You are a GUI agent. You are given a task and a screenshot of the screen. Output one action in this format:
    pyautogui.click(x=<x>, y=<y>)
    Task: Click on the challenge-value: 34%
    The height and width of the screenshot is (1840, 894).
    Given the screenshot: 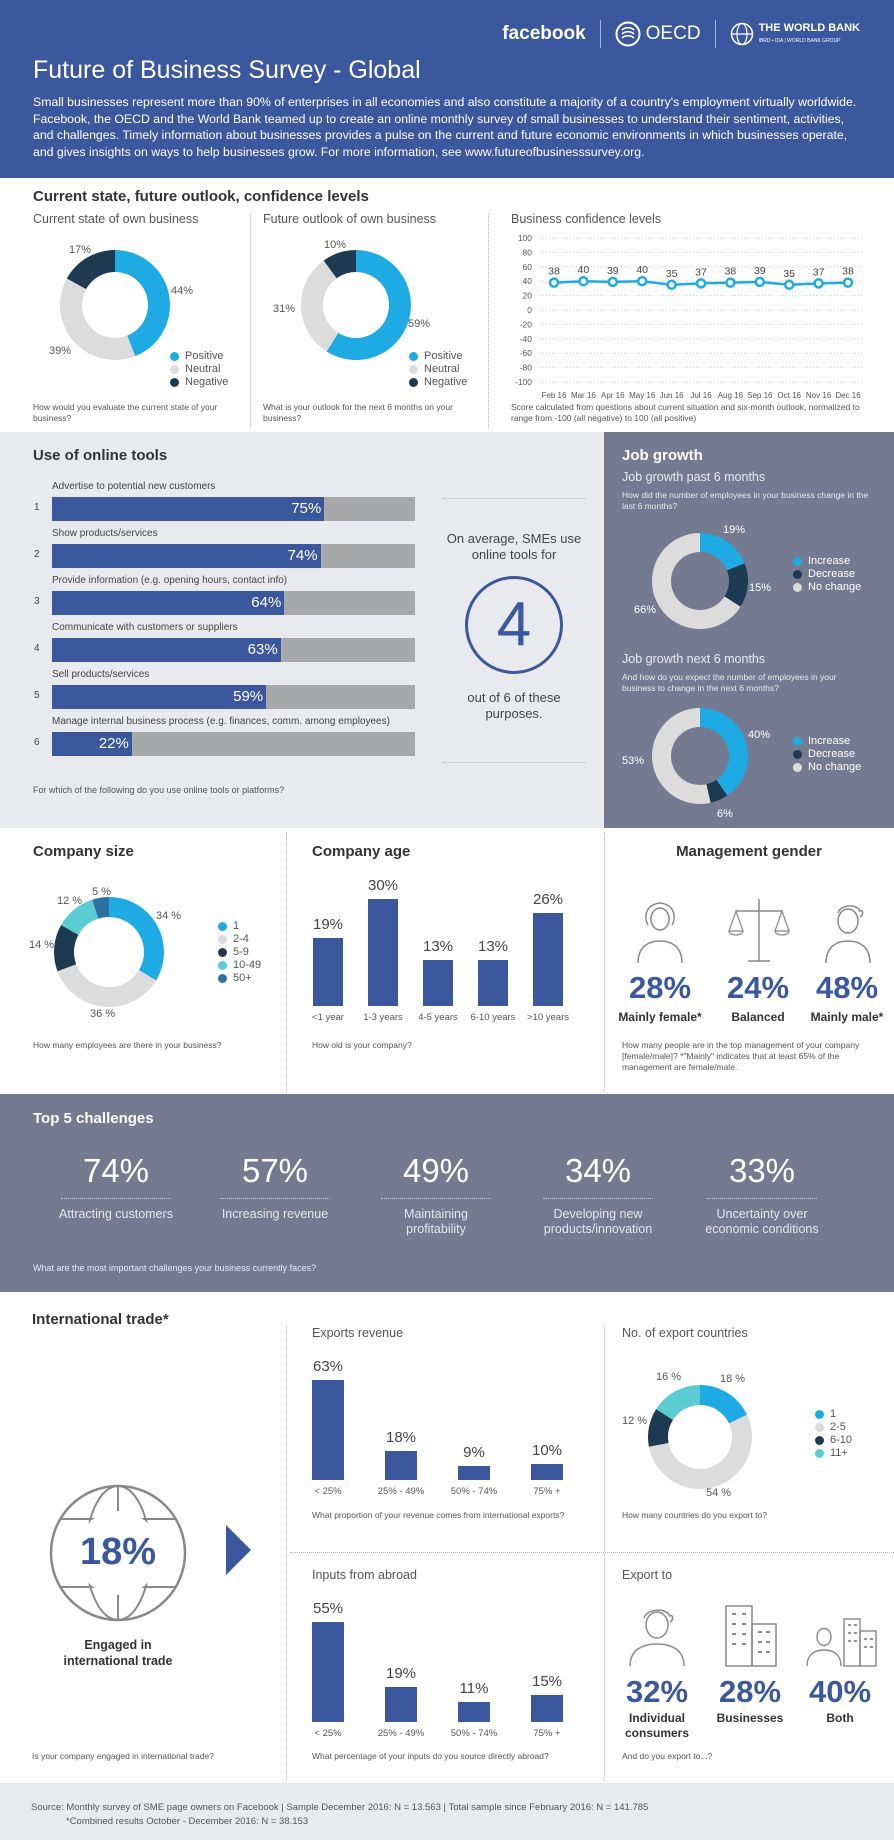 What is the action you would take?
    pyautogui.click(x=598, y=1170)
    